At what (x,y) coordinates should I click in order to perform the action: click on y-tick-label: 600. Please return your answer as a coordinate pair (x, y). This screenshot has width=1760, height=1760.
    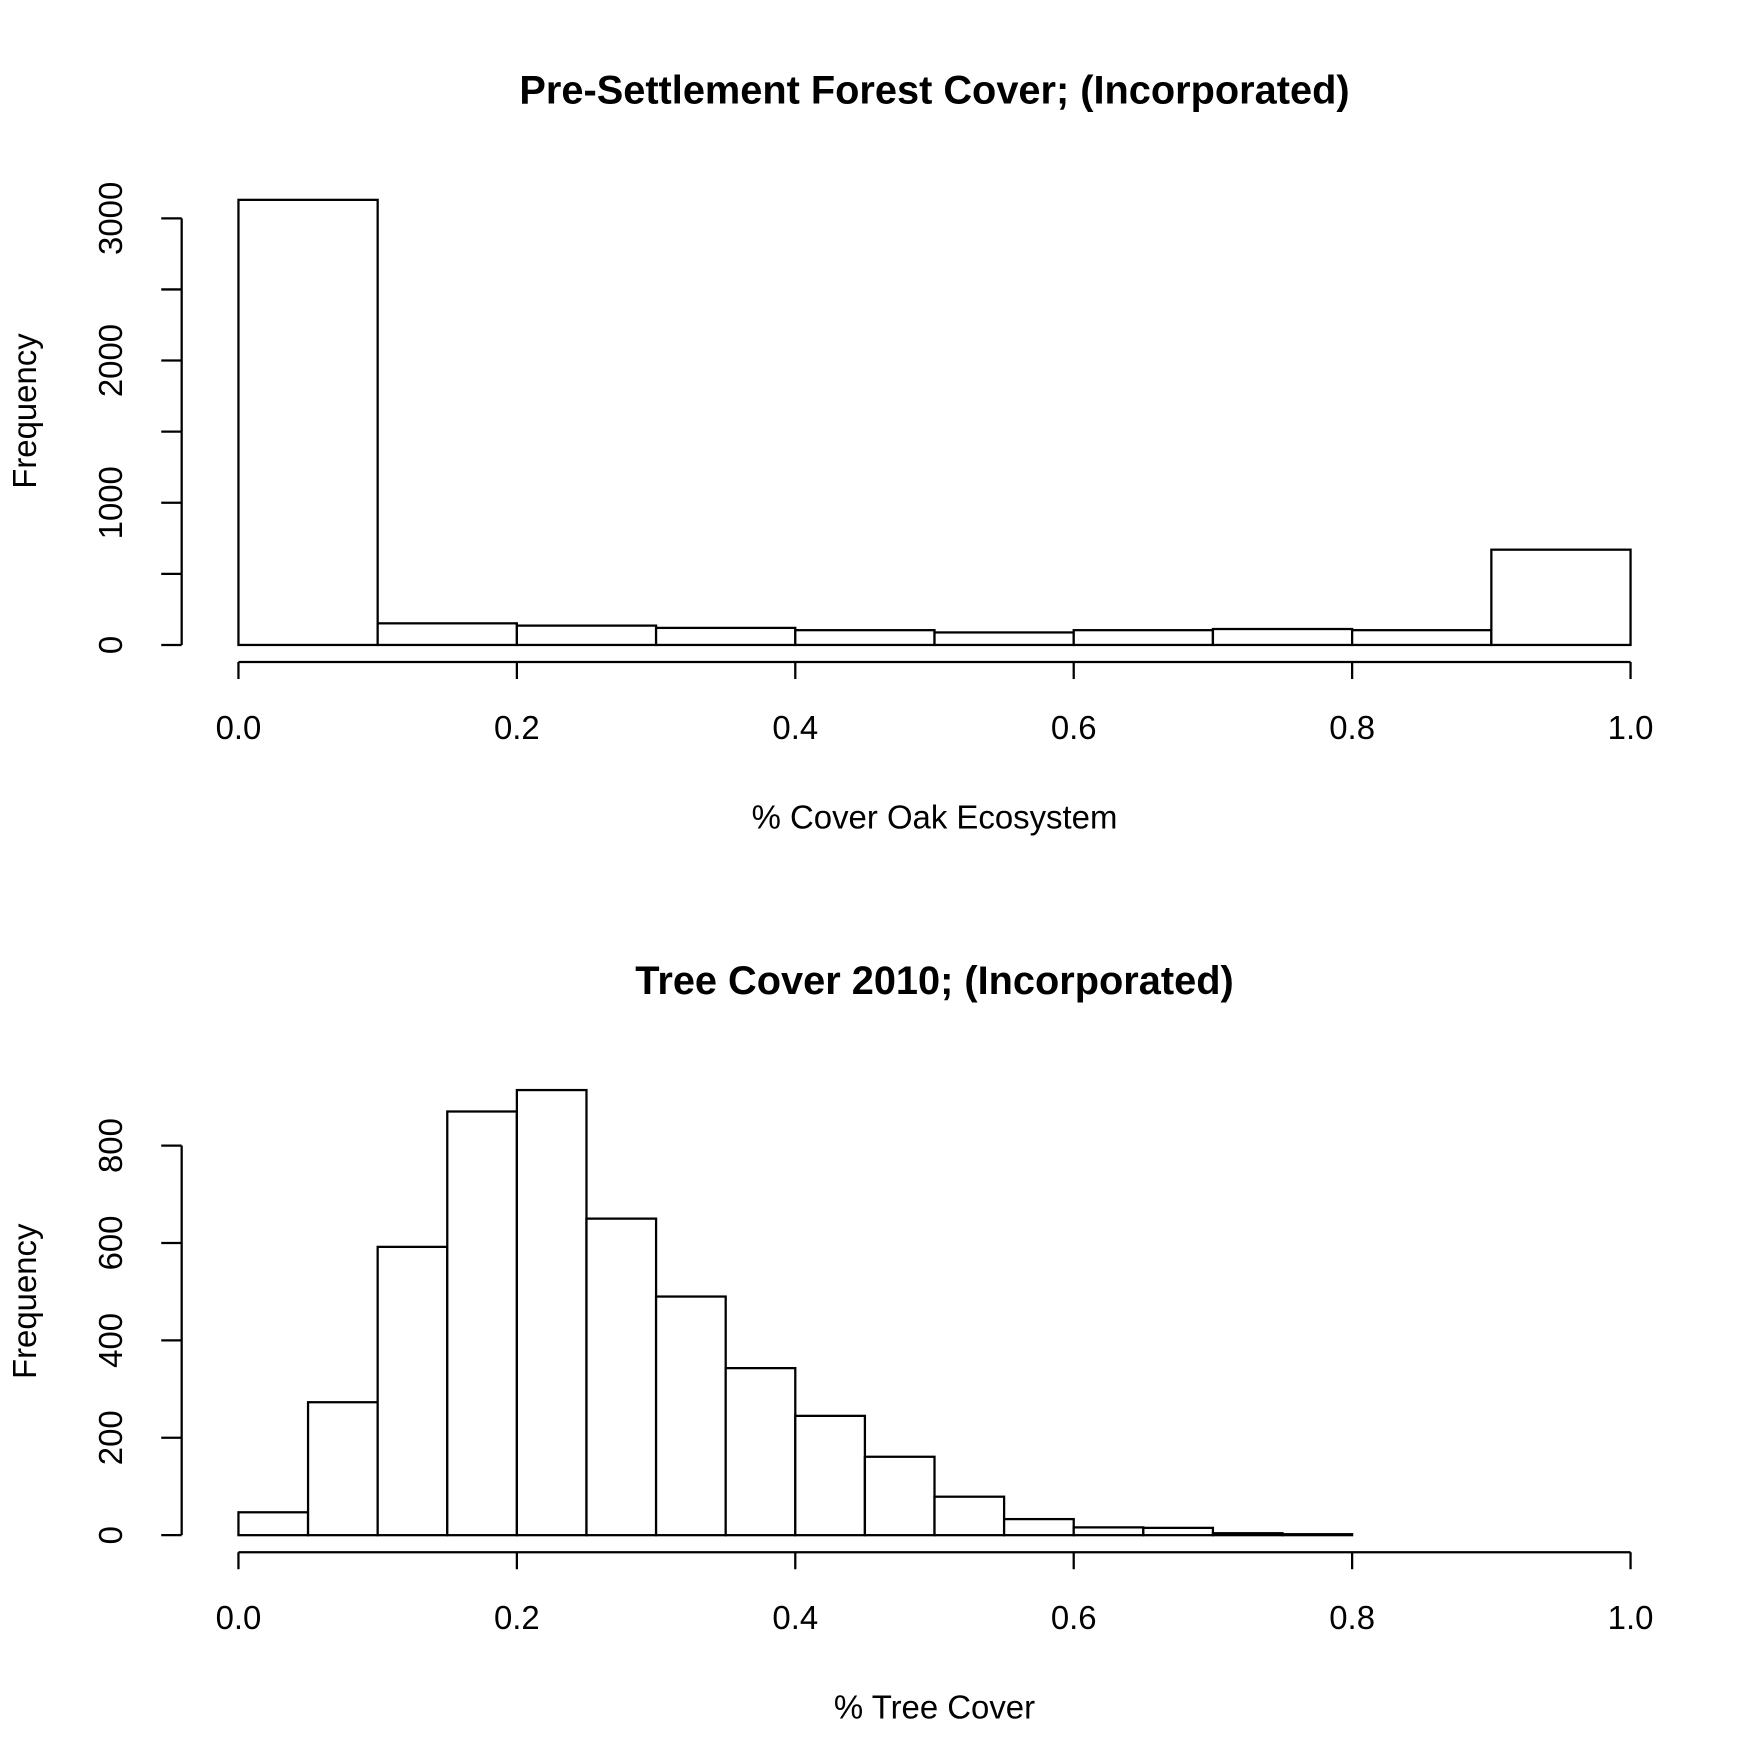
    Looking at the image, I should click on (110, 1243).